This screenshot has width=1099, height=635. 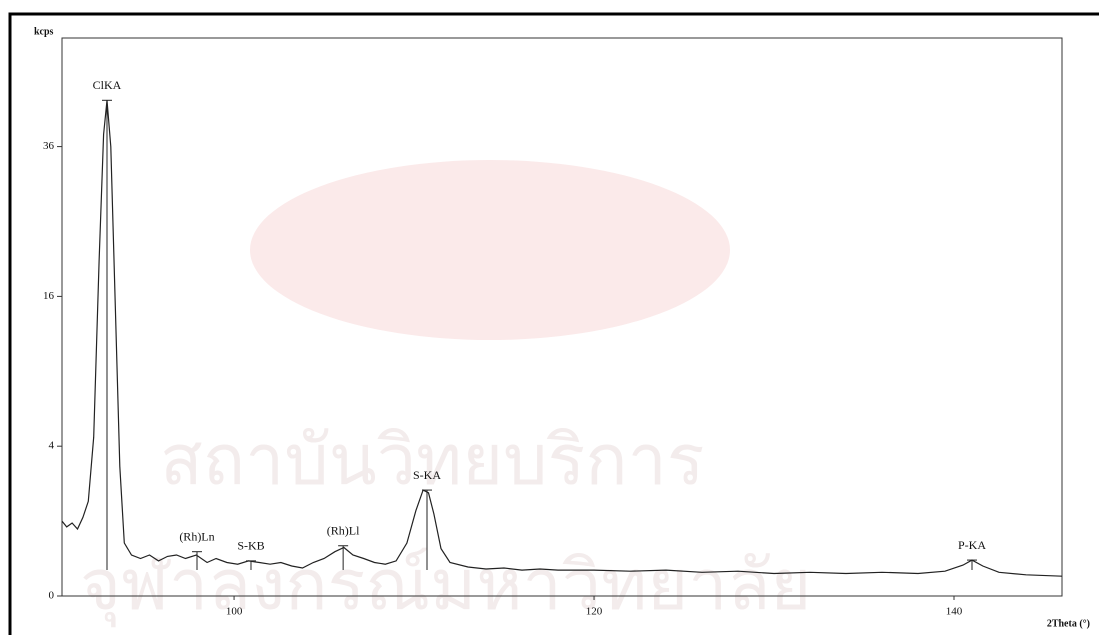 I want to click on watermark-emblem, so click(x=490, y=250).